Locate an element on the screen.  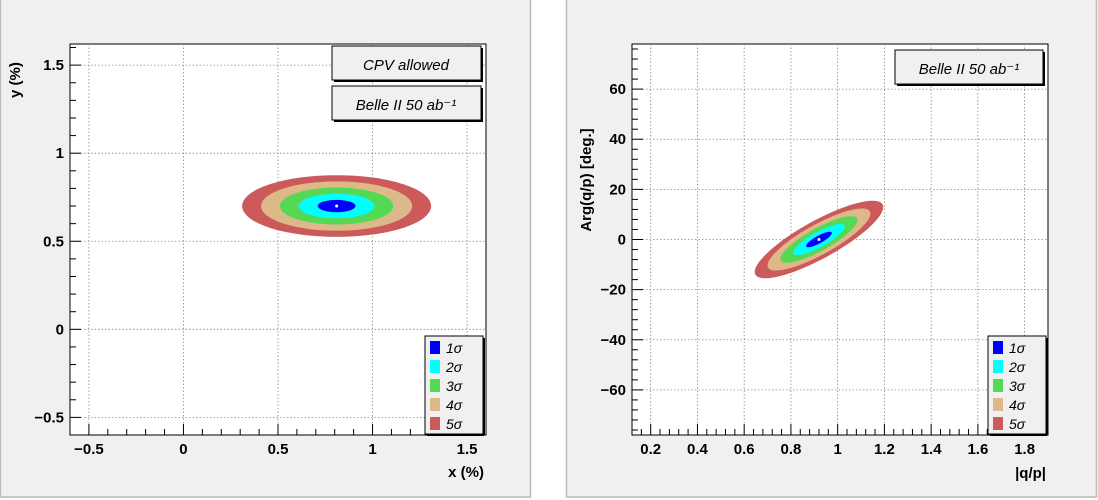
left-x-tick-label: 1.5 is located at coordinates (467, 449).